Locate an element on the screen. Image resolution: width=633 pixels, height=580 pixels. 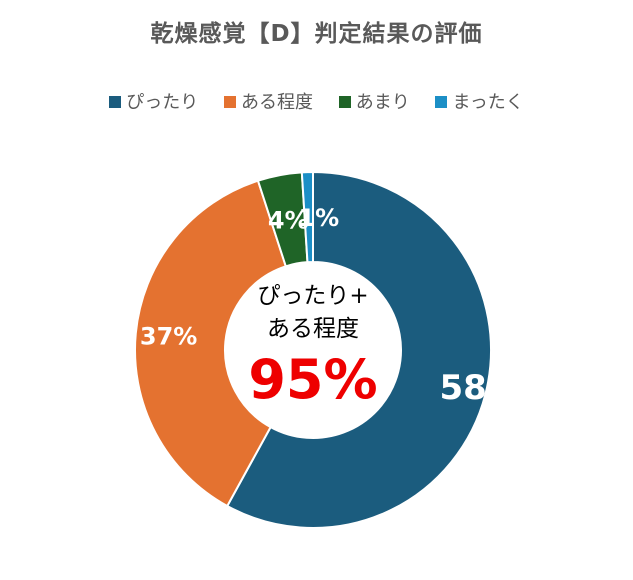
chart-legend: ぴったり ある程度 あまり まったく is located at coordinates (316, 101).